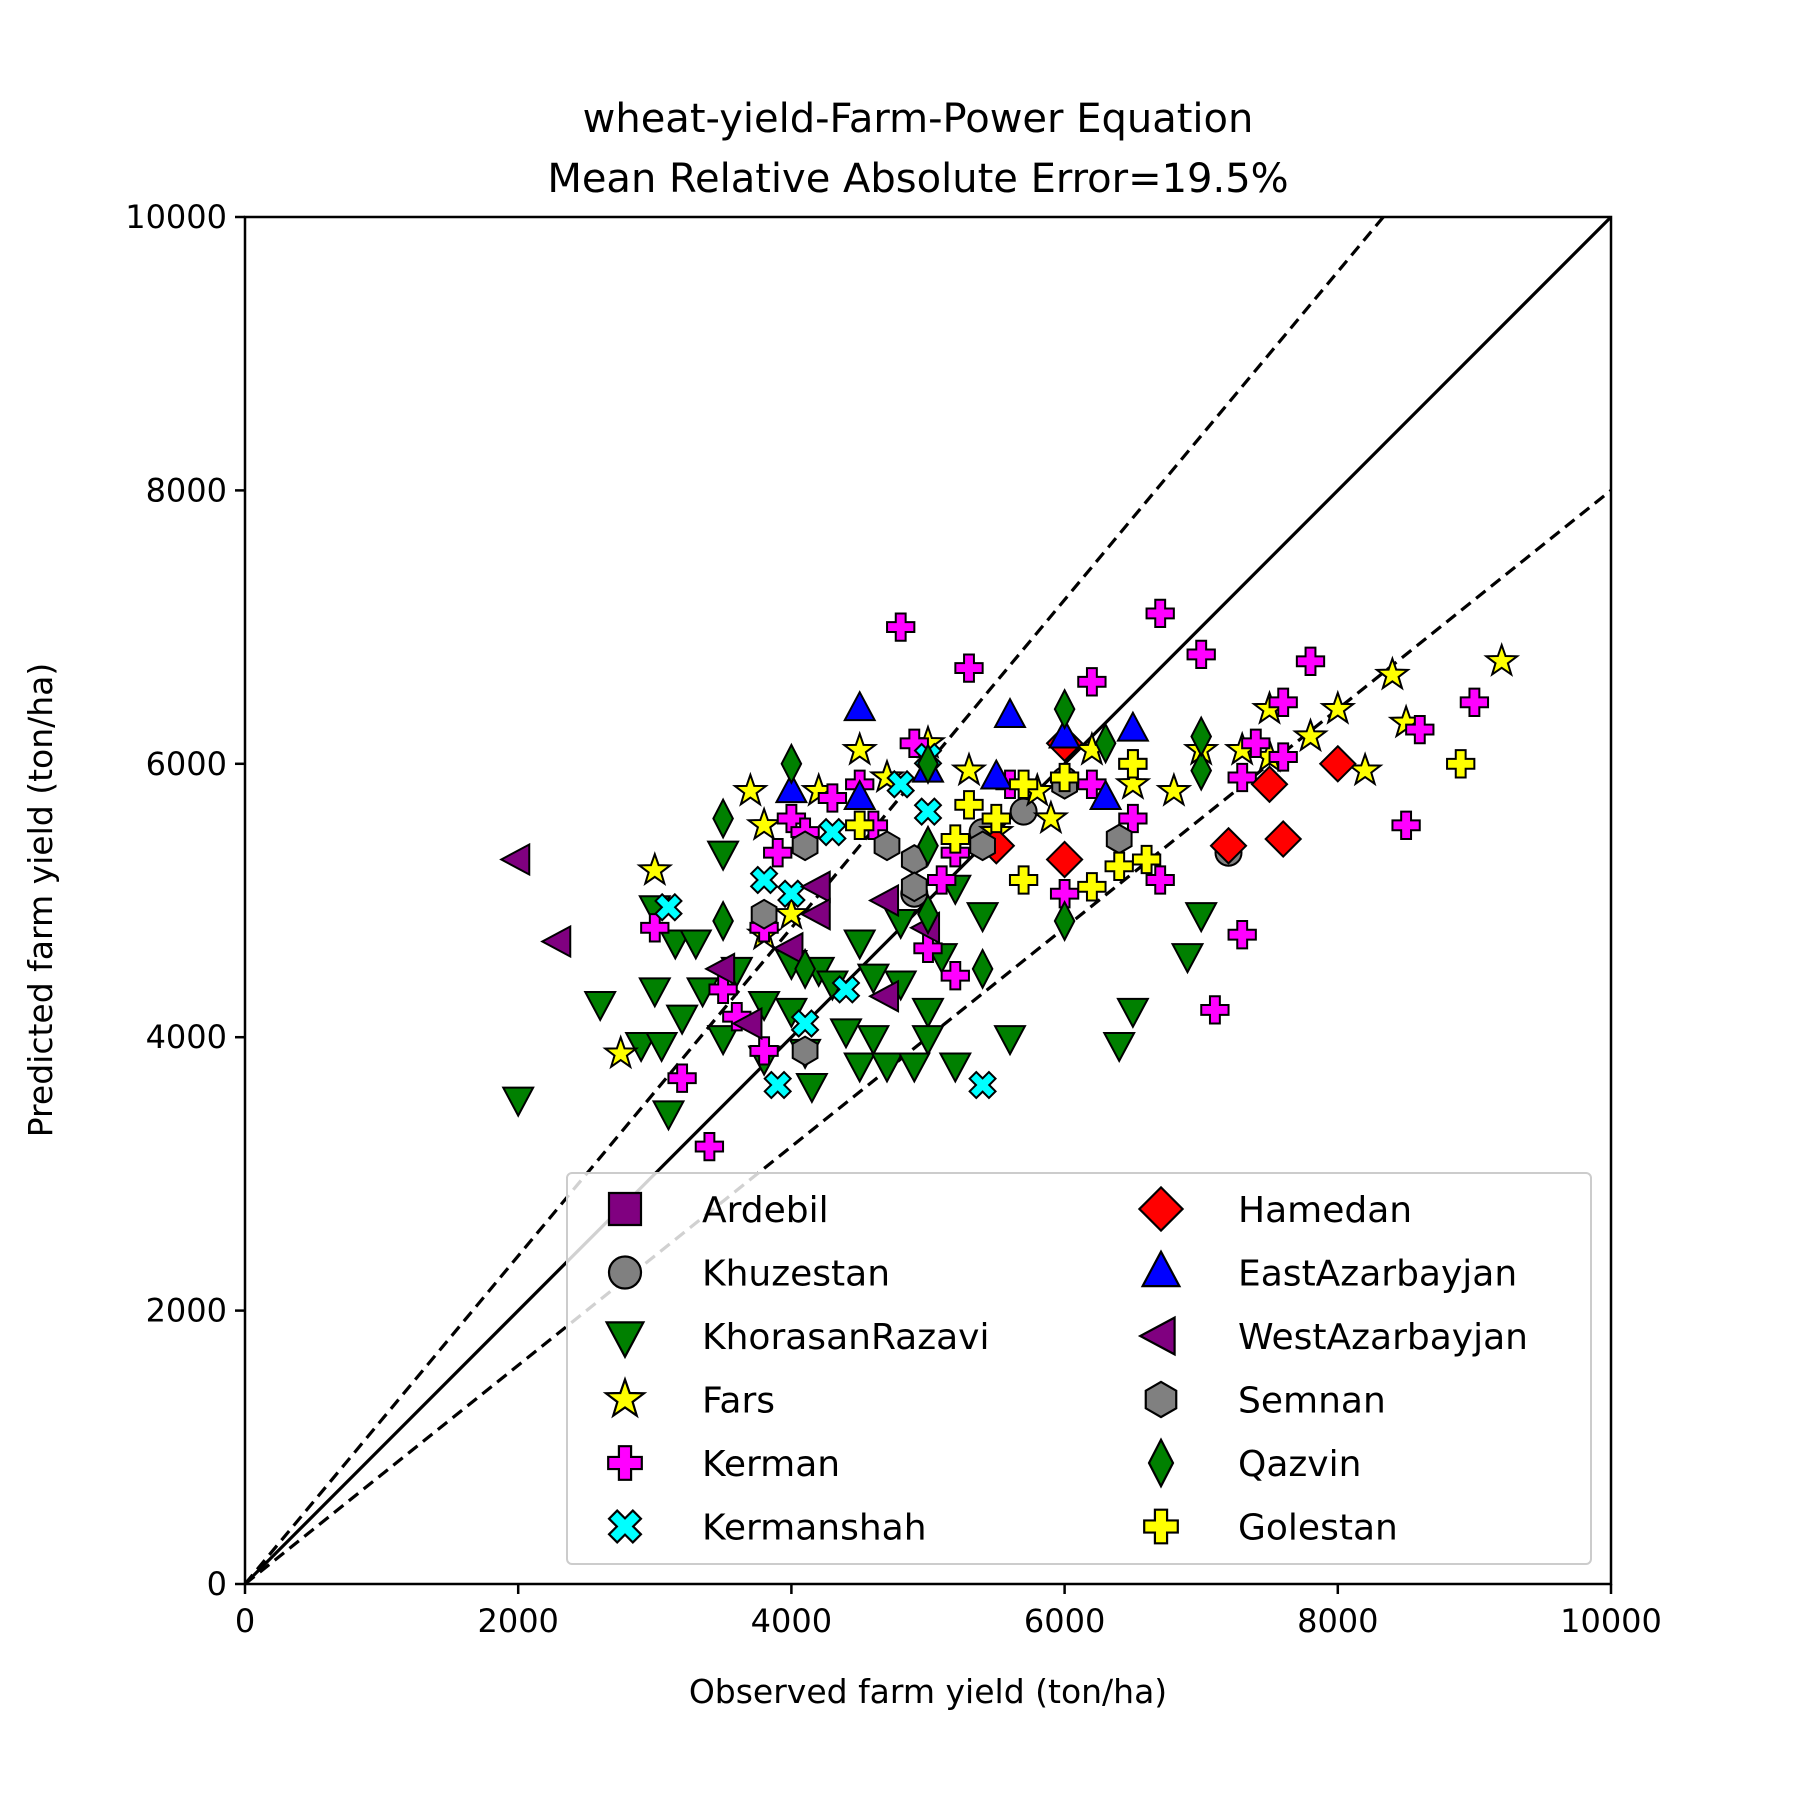  I want to click on y-tick-label: 0, so click(217, 1584).